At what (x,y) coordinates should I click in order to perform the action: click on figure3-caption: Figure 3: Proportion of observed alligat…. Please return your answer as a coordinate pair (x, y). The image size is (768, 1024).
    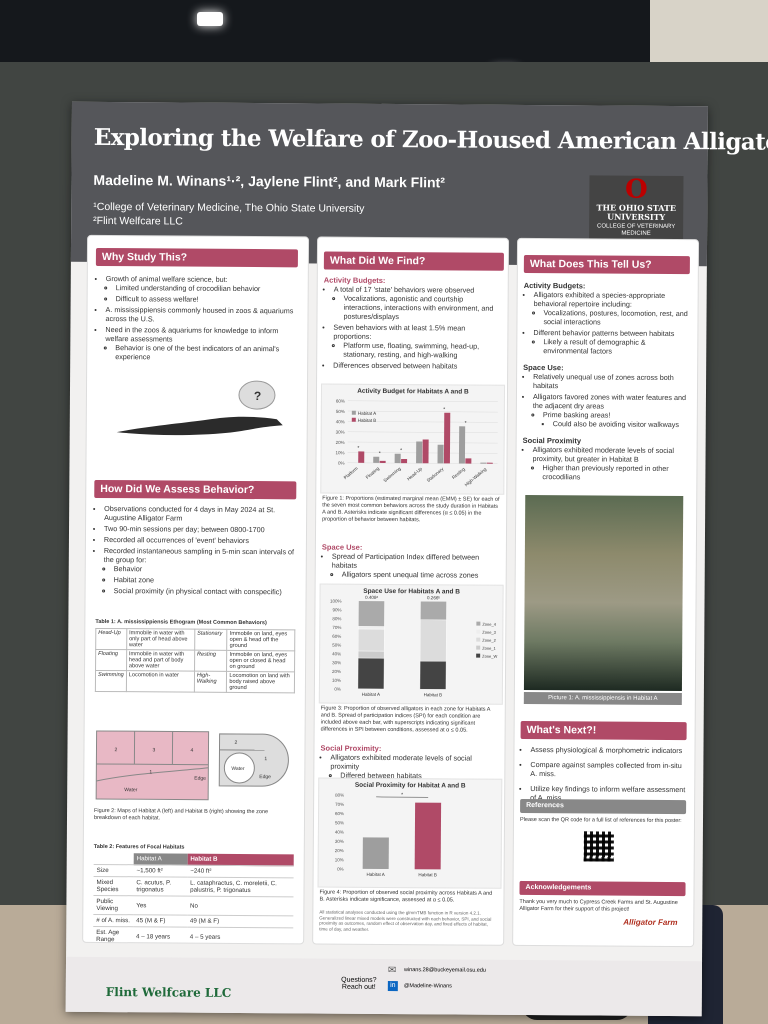
    Looking at the image, I should click on (405, 719).